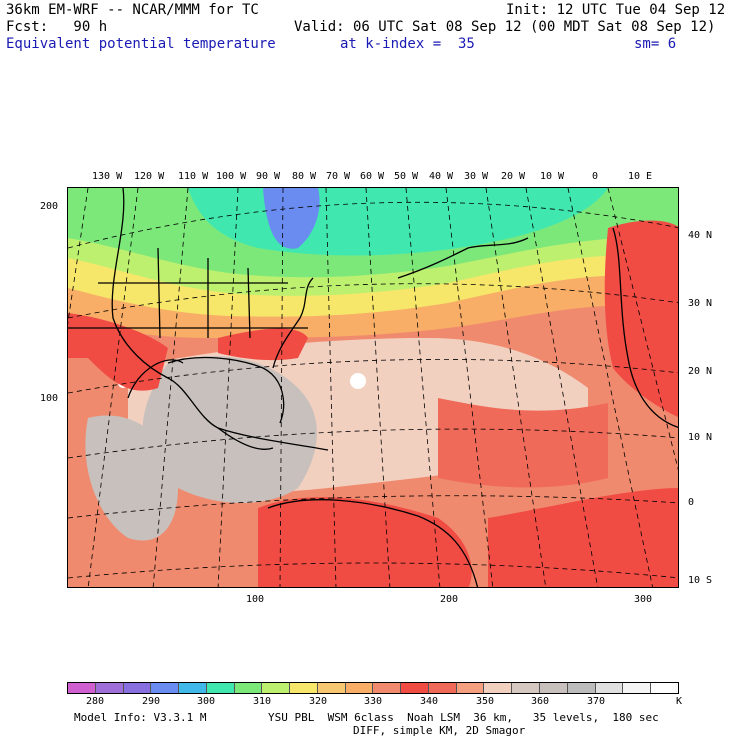  What do you see at coordinates (49, 206) in the screenshot?
I see `grid-y-tick: 200` at bounding box center [49, 206].